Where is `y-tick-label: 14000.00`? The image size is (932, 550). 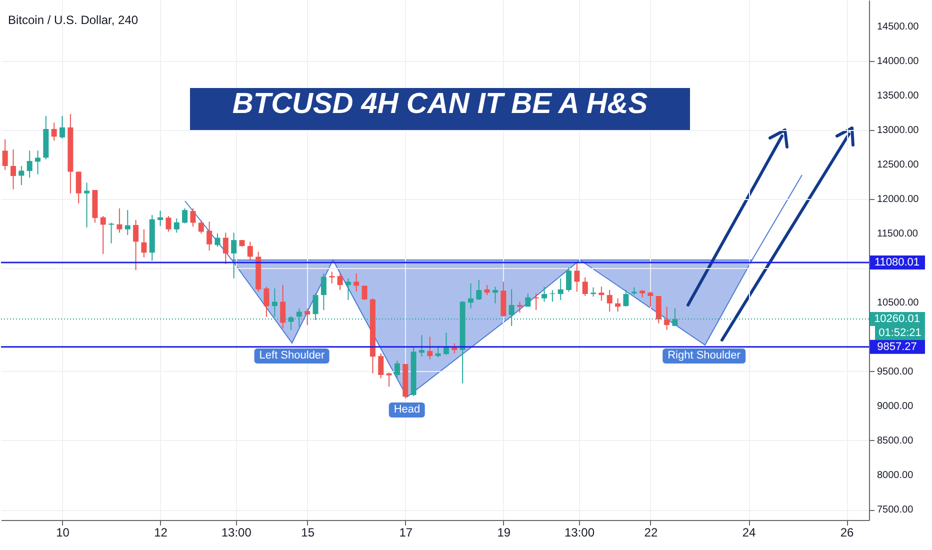
y-tick-label: 14000.00 is located at coordinates (898, 61).